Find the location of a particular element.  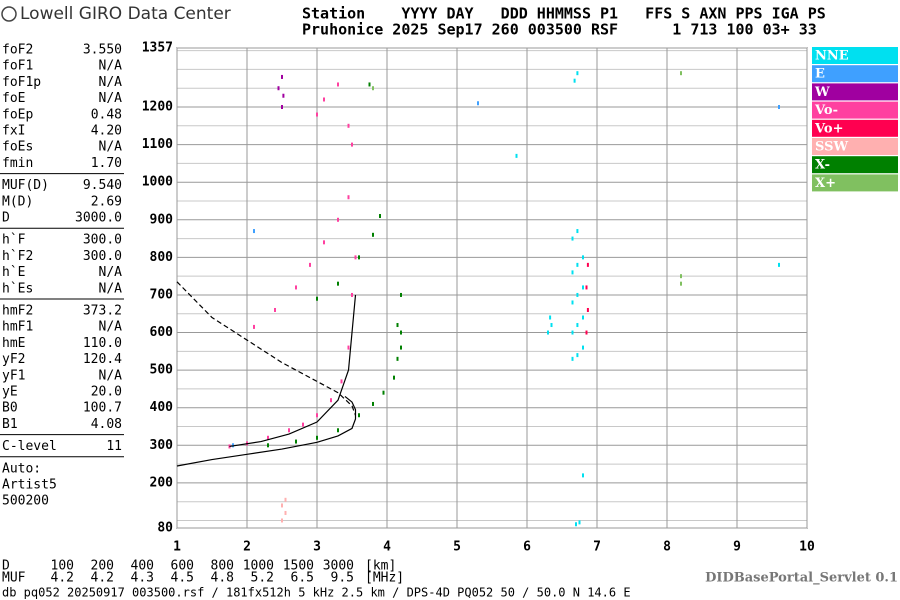

param-name: yE is located at coordinates (10, 392).